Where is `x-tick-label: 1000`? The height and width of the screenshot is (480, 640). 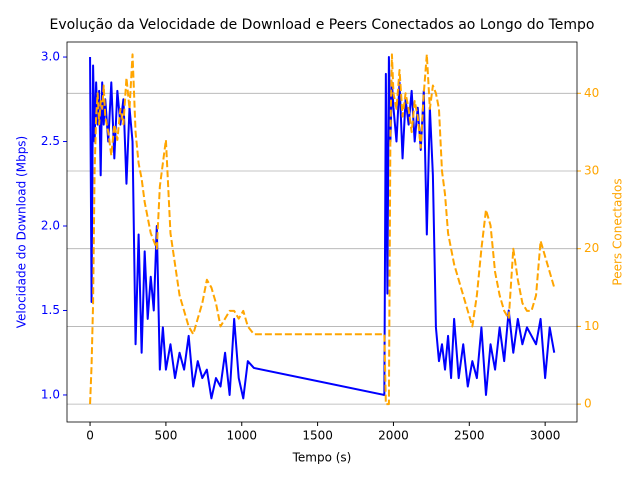 x-tick-label: 1000 is located at coordinates (241, 436).